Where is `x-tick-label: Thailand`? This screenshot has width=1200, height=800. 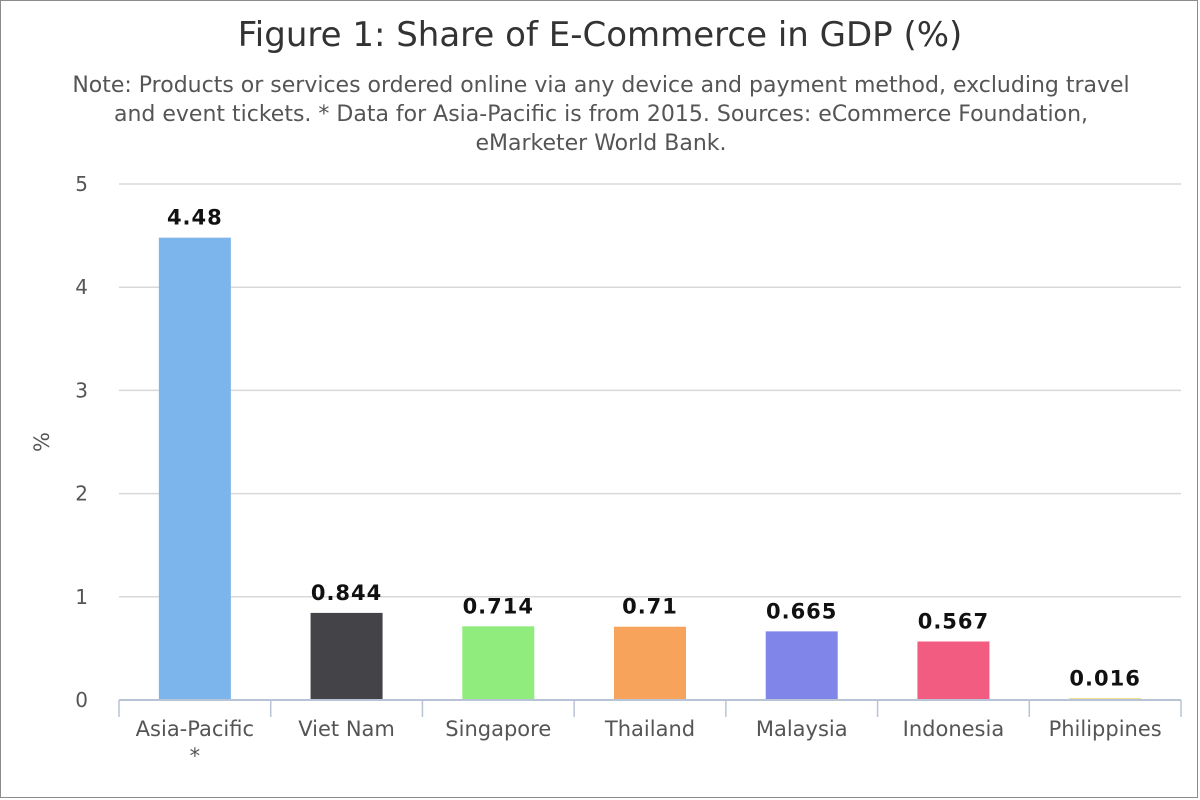
x-tick-label: Thailand is located at coordinates (649, 729).